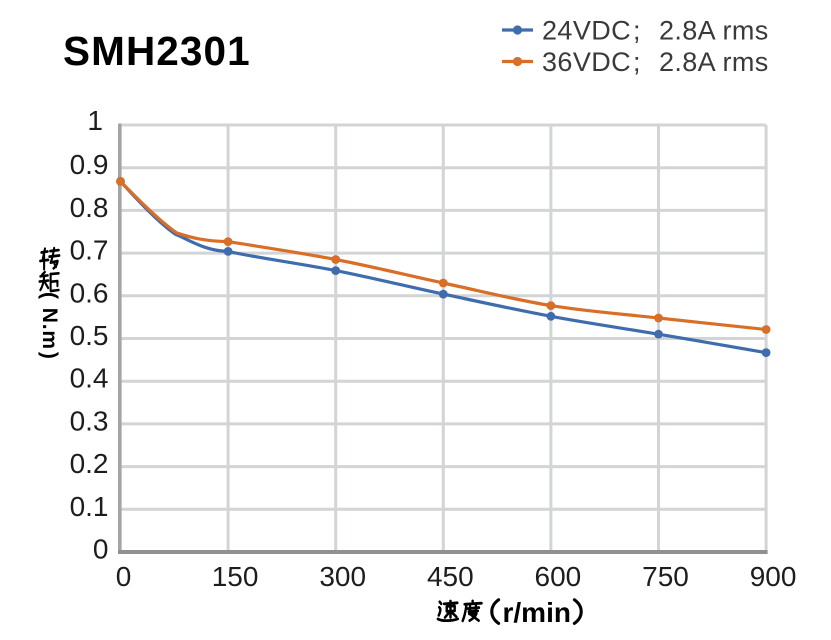  What do you see at coordinates (89, 378) in the screenshot?
I see `svg-text: 0.4` at bounding box center [89, 378].